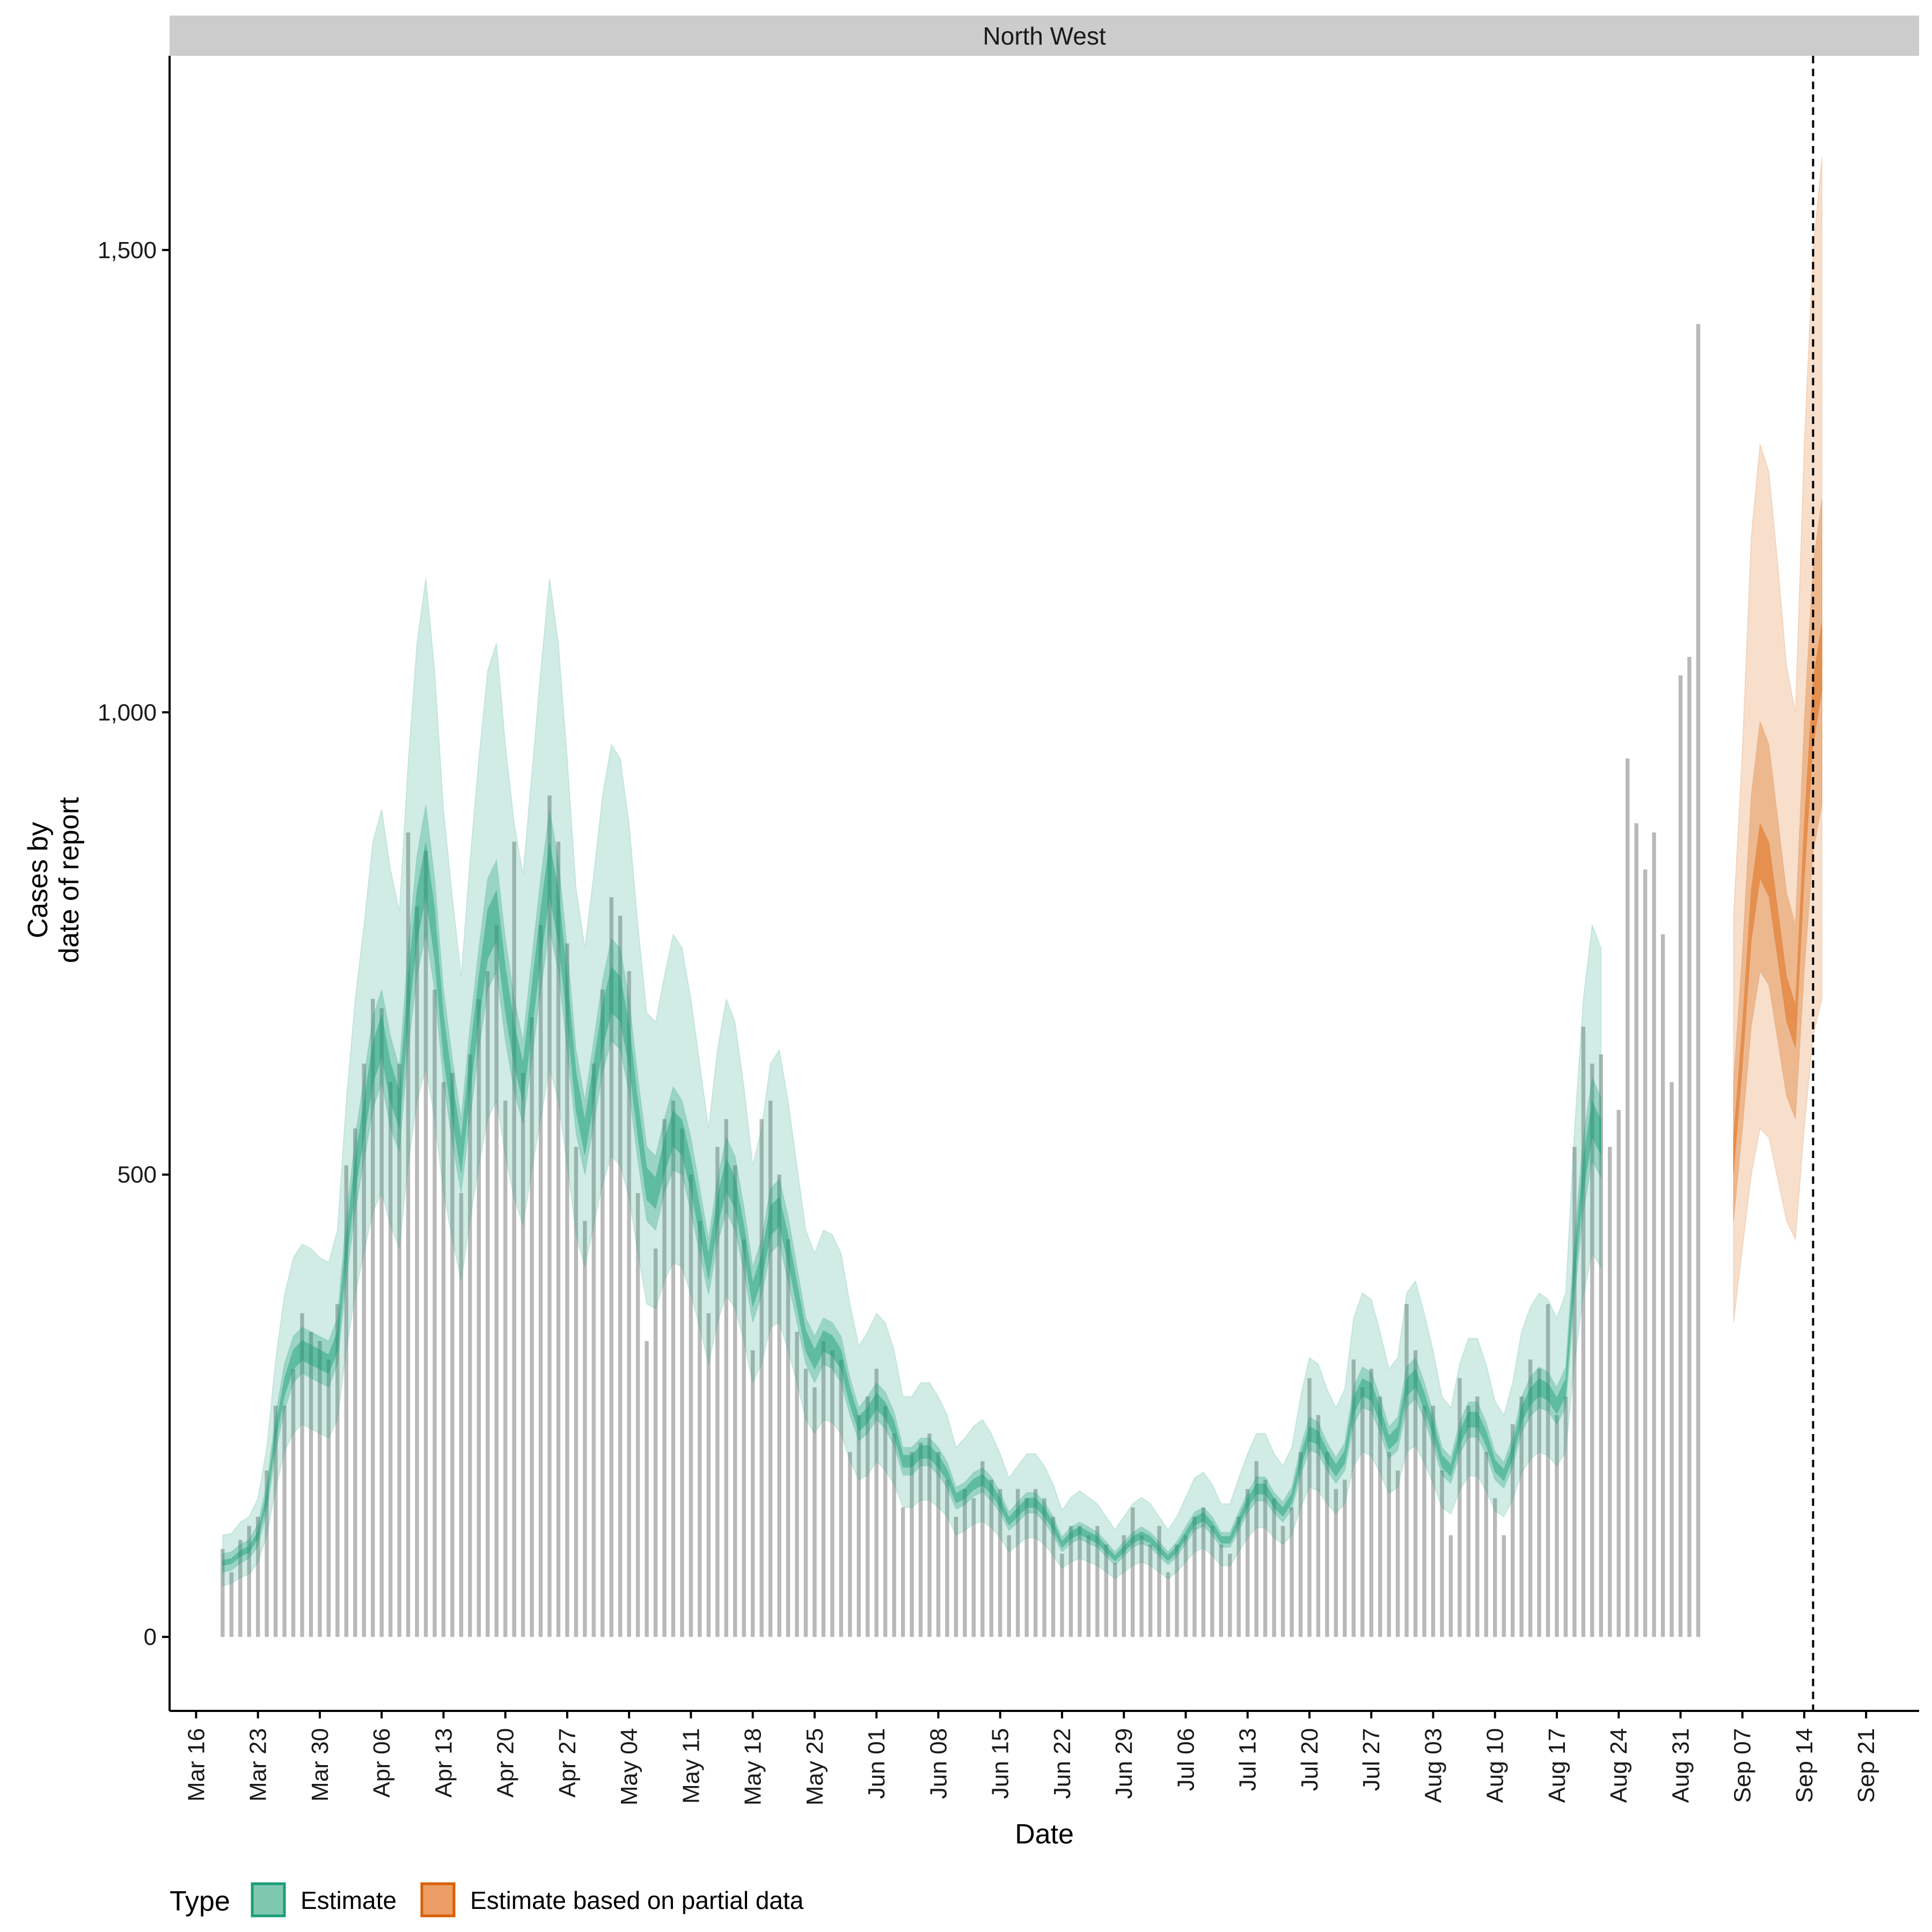 Image resolution: width=1932 pixels, height=1932 pixels. What do you see at coordinates (268, 1900) in the screenshot?
I see `legend-key-estimate` at bounding box center [268, 1900].